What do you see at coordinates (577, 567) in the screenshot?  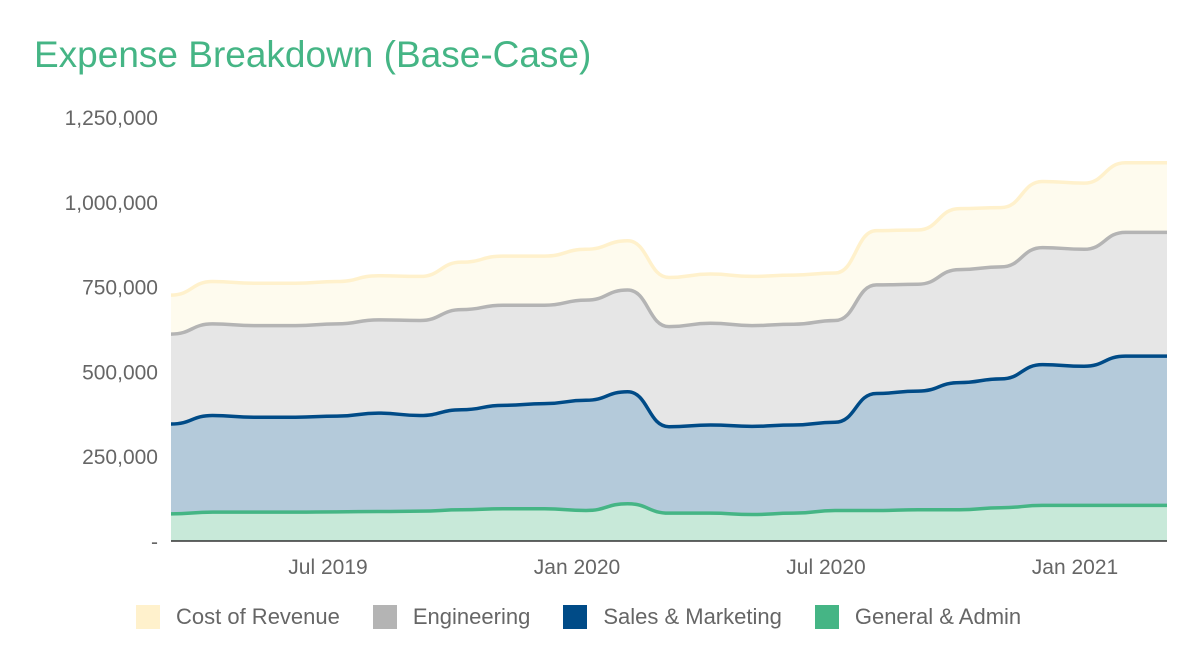 I see `x-tick-label: Jan 2020` at bounding box center [577, 567].